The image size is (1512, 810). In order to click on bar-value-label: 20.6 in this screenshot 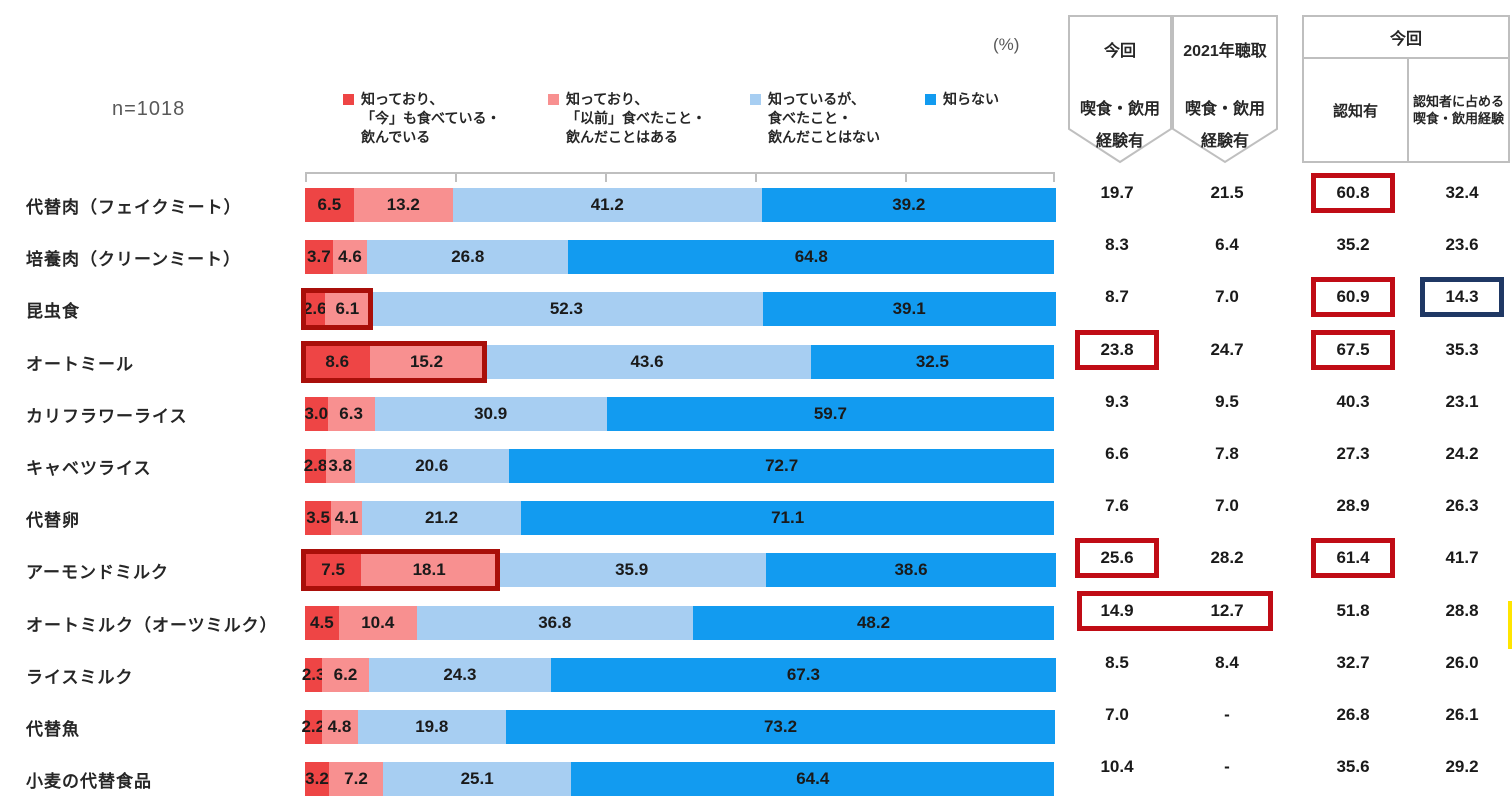, I will do `click(432, 465)`.